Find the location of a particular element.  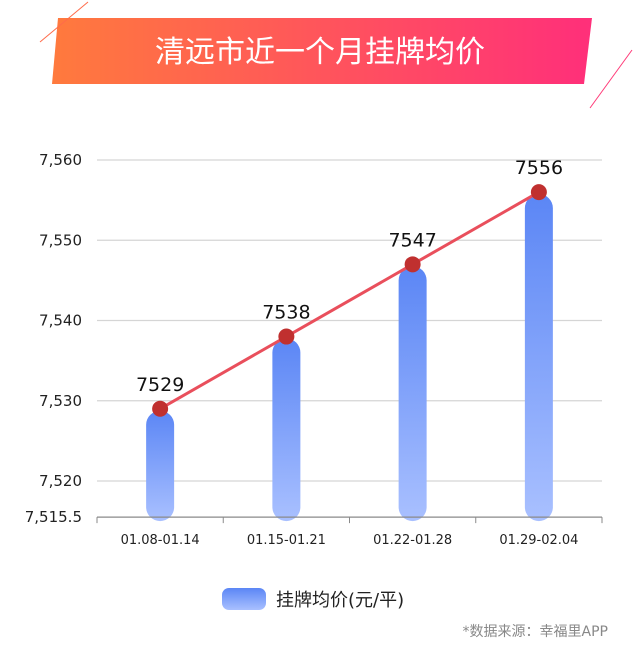

data-label: 7538 is located at coordinates (286, 313).